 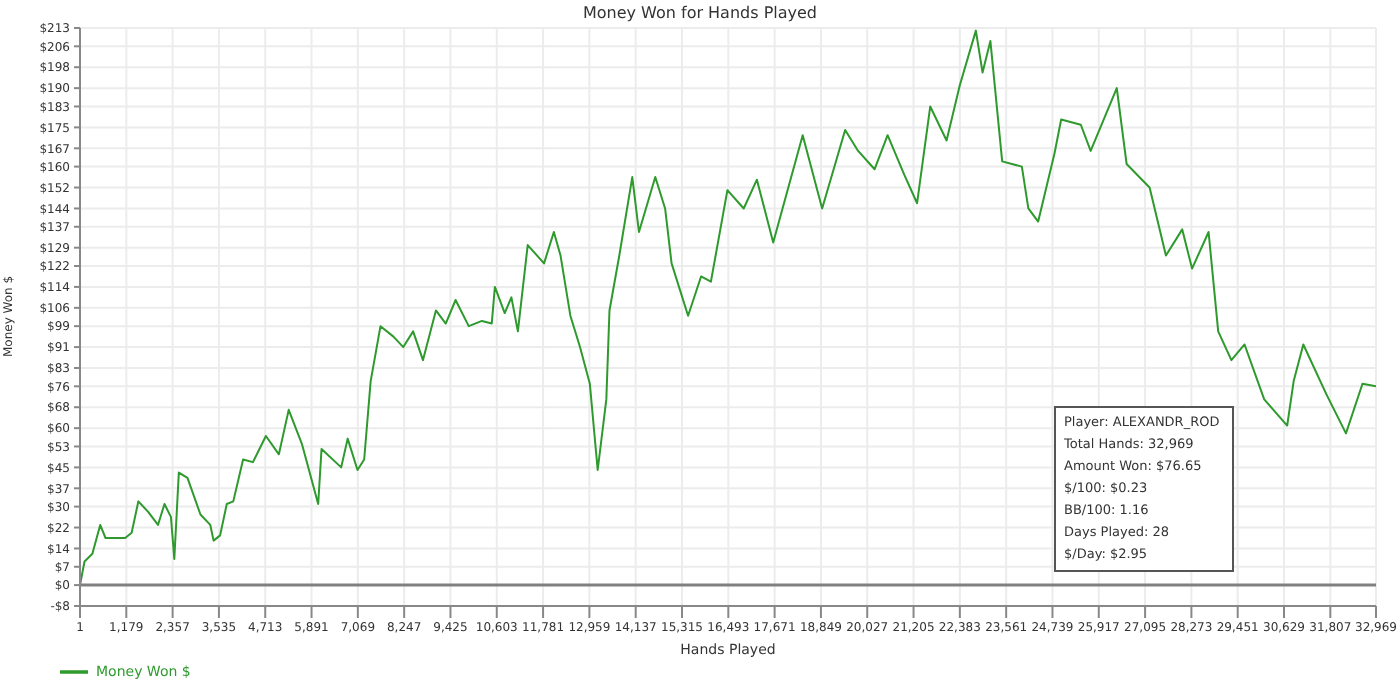 I want to click on chart-title: Money Won for Hands Played, so click(x=700, y=13).